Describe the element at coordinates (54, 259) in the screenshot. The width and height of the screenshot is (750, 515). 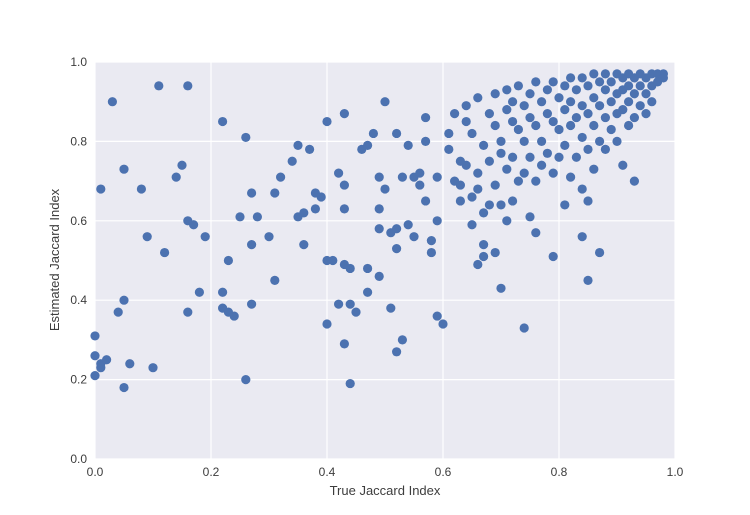
I see `y-axis-label: Estimated Jaccard Index` at that location.